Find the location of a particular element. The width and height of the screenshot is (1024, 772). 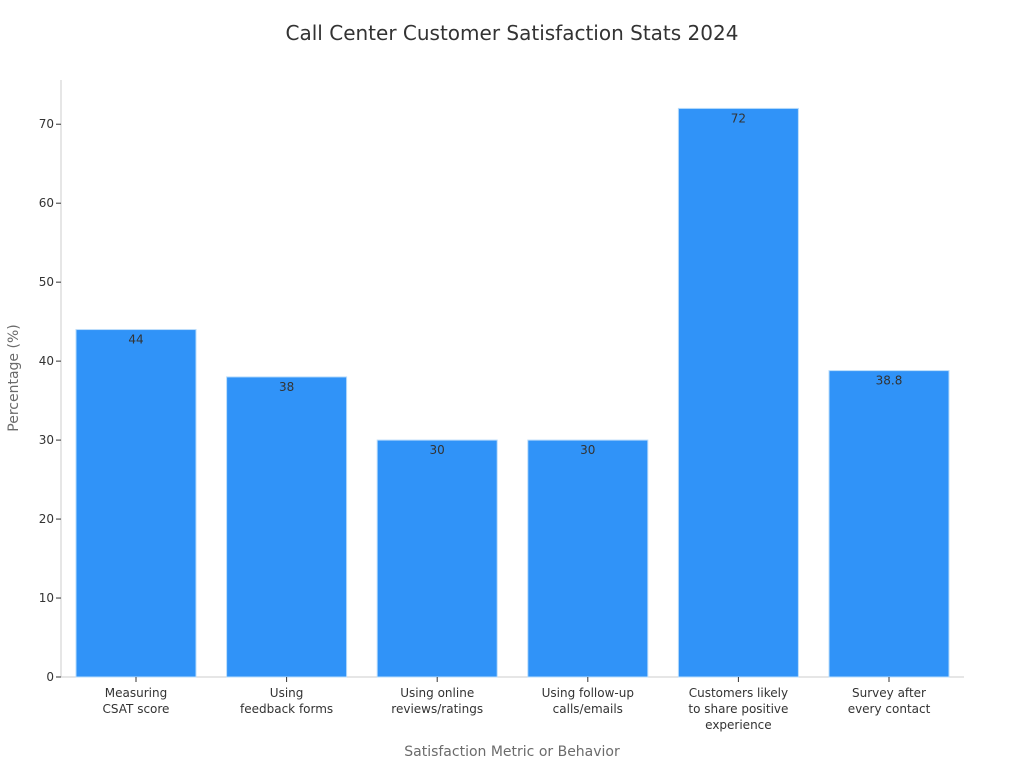

x-tick-label: Using feedback forms is located at coordinates (286, 701).